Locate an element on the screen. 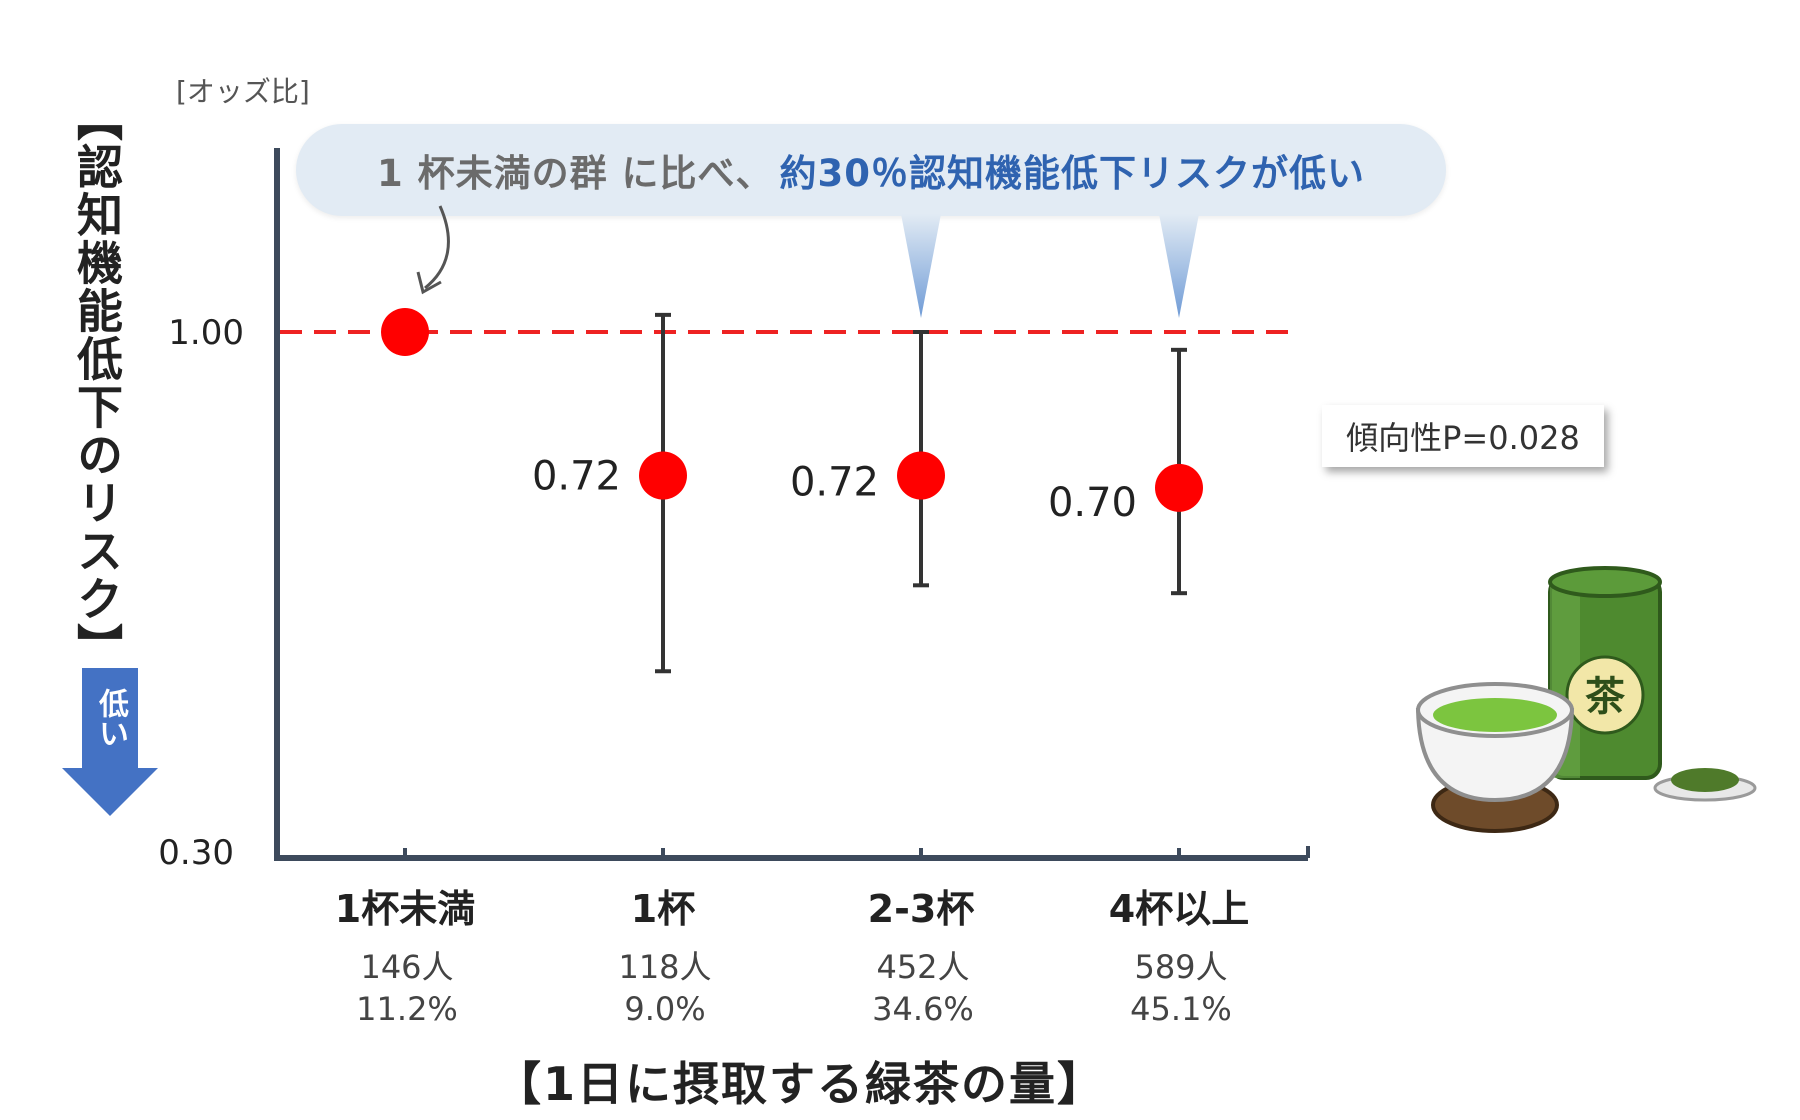 Image resolution: width=1800 pixels, height=1120 pixels. x-category-label: 1杯未満 is located at coordinates (405, 909).